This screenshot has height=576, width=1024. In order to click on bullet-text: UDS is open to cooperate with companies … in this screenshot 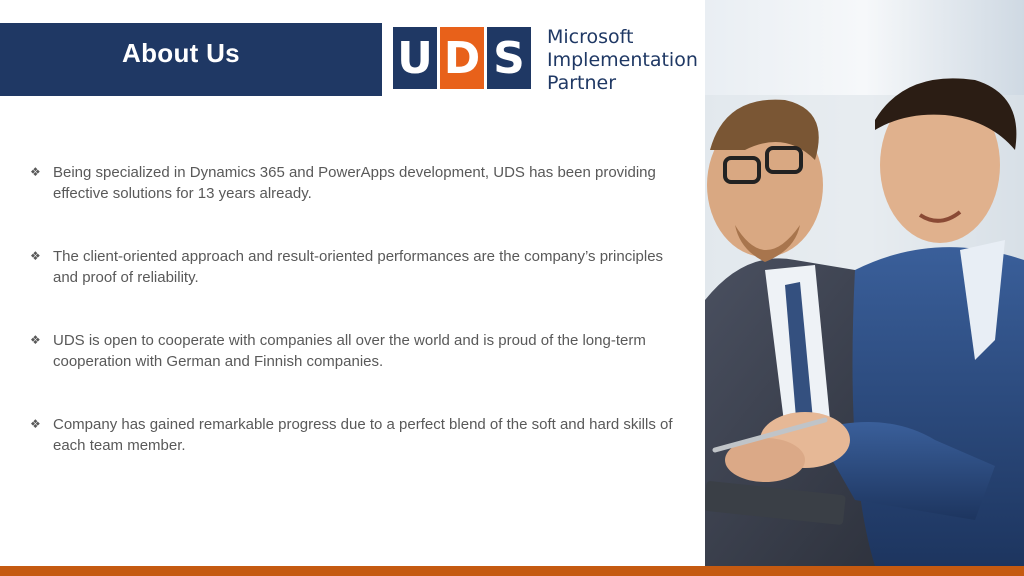, I will do `click(349, 351)`.